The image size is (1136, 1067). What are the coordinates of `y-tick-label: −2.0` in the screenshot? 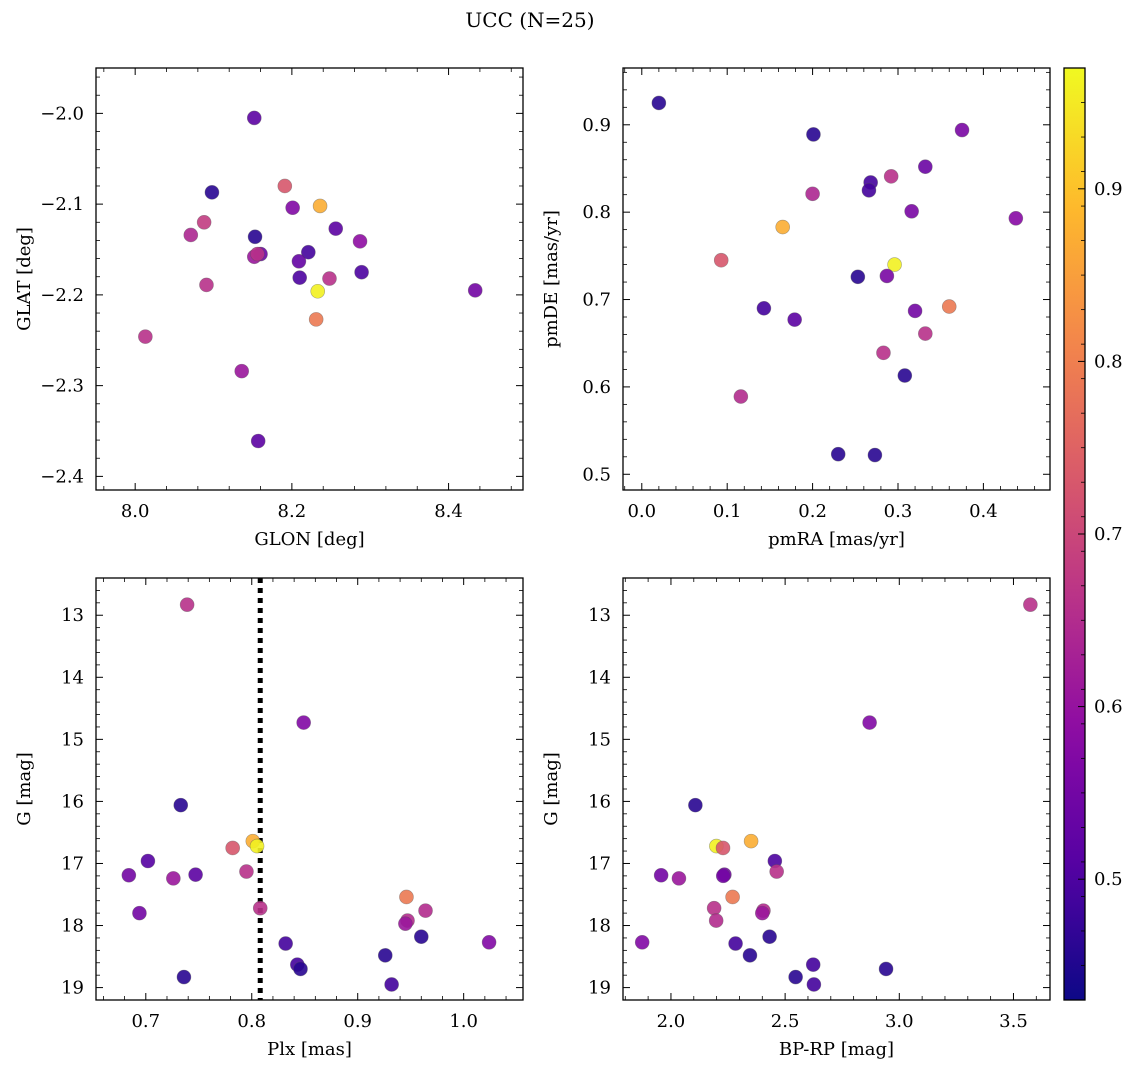 It's located at (62, 113).